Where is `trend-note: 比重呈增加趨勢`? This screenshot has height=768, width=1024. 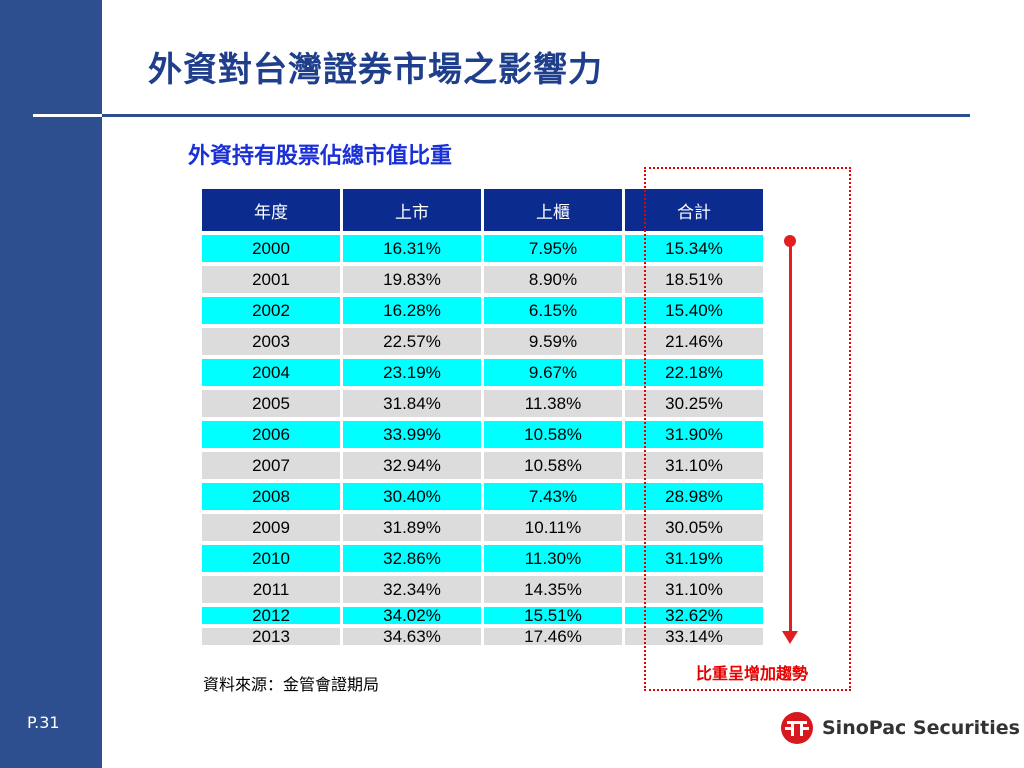 trend-note: 比重呈增加趨勢 is located at coordinates (752, 673).